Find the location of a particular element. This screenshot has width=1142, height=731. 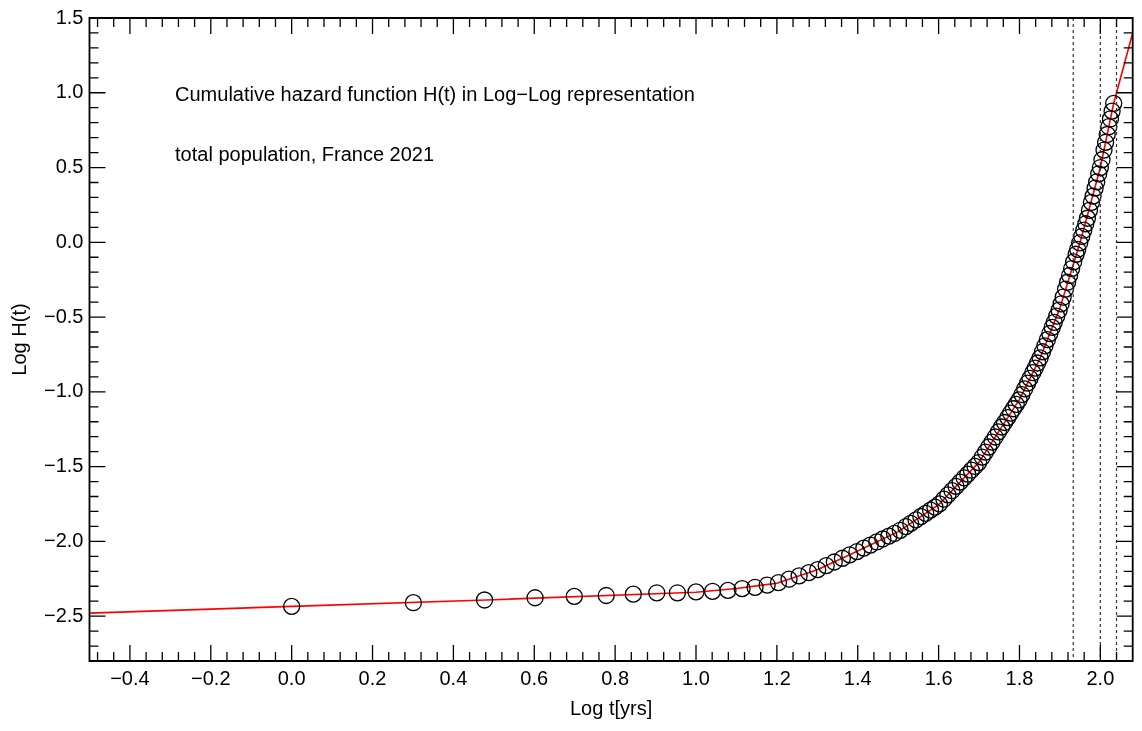

x-tick-label: 0.8 is located at coordinates (615, 677).